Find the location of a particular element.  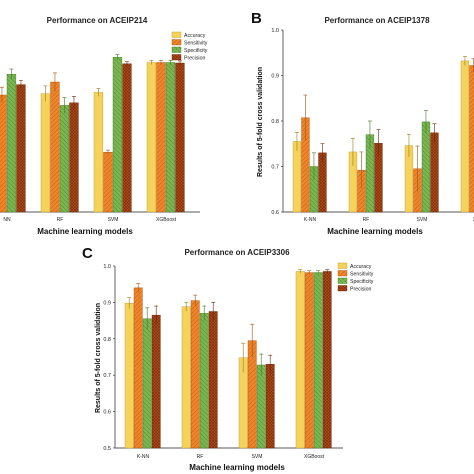

panel-c-title: Performance on ACEIP3306 is located at coordinates (237, 252).